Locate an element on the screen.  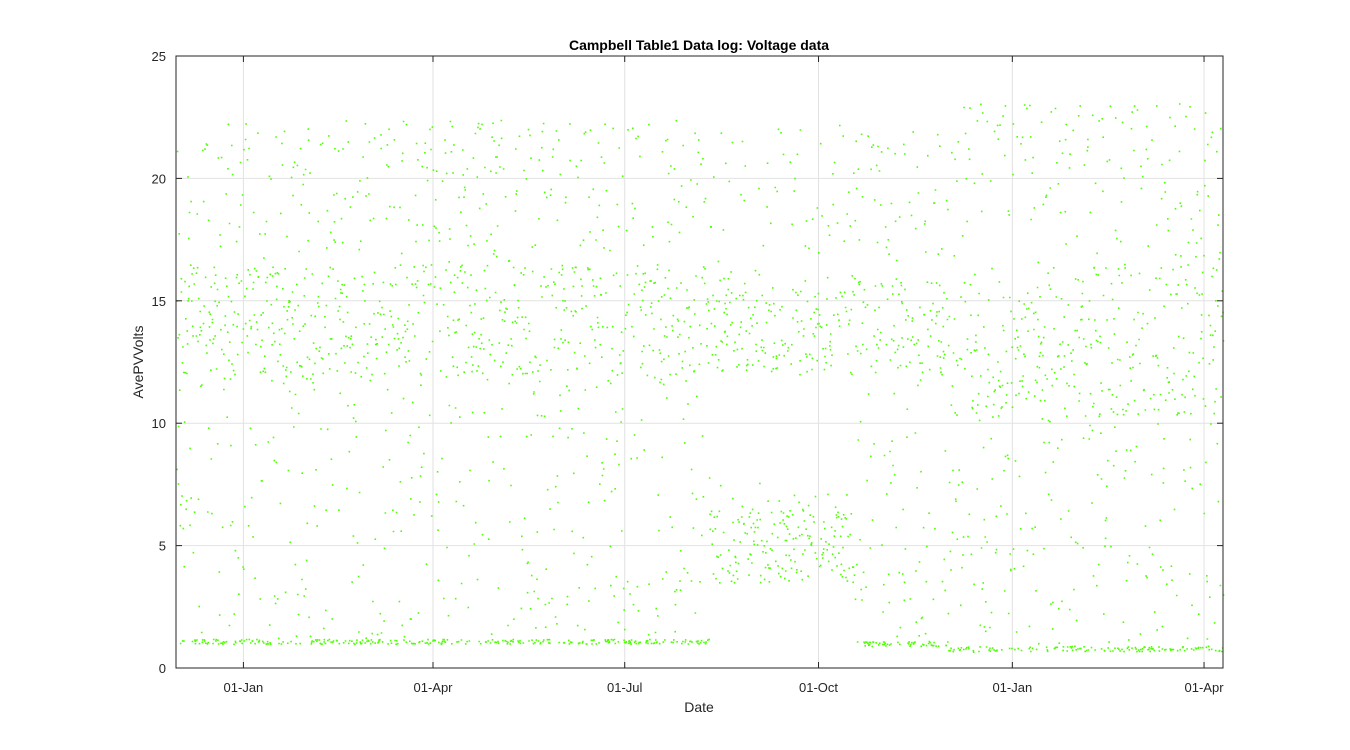
y-tick-label: 20 is located at coordinates (159, 178).